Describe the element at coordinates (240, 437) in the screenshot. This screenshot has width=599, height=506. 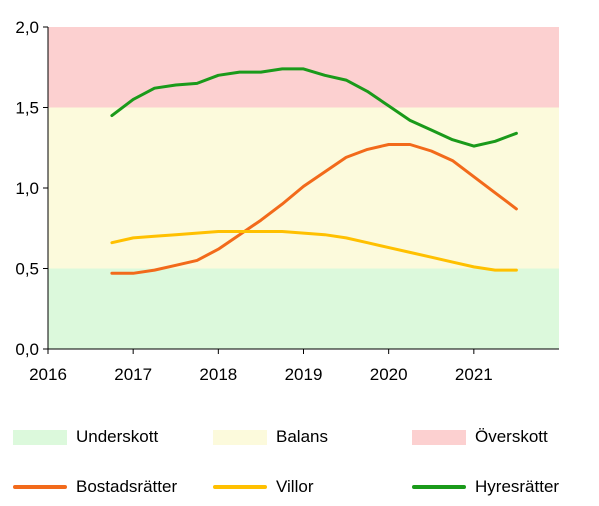
I see `legend-swatch-balans` at that location.